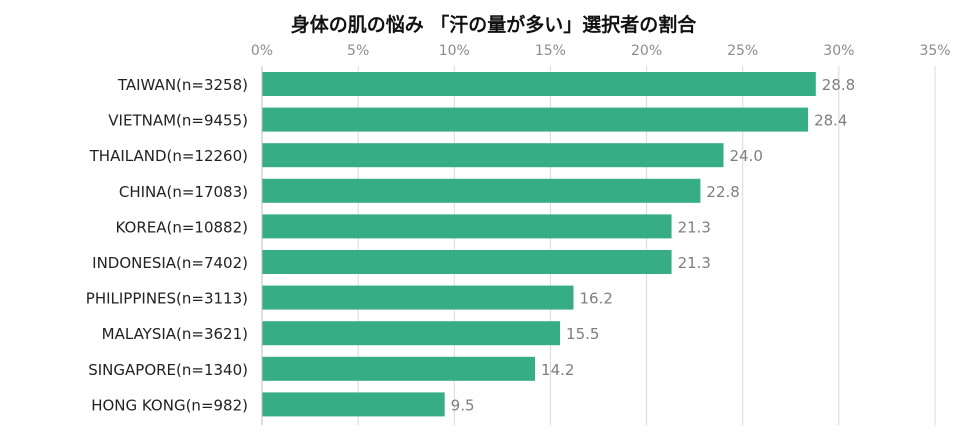 This screenshot has width=972, height=437. I want to click on category-label: HONG KONG(n=982), so click(169, 405).